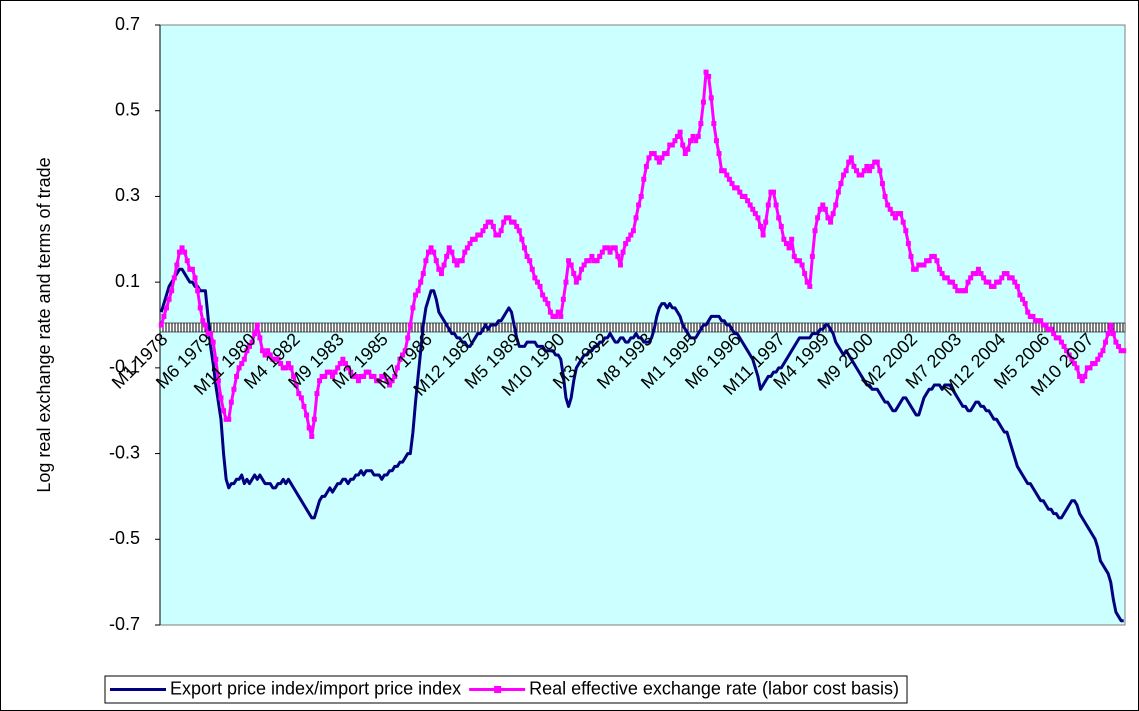  What do you see at coordinates (124, 452) in the screenshot?
I see `y-tick-label: -0.3` at bounding box center [124, 452].